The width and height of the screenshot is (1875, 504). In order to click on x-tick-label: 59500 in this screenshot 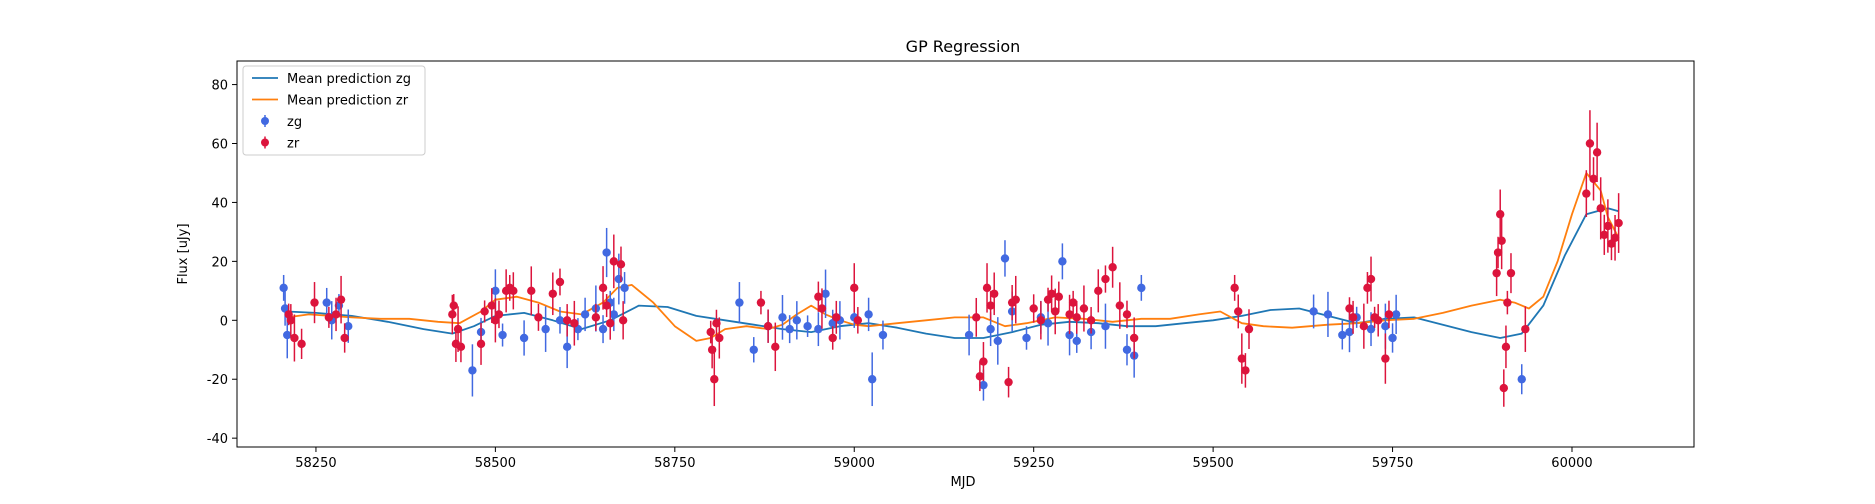, I will do `click(1212, 463)`.